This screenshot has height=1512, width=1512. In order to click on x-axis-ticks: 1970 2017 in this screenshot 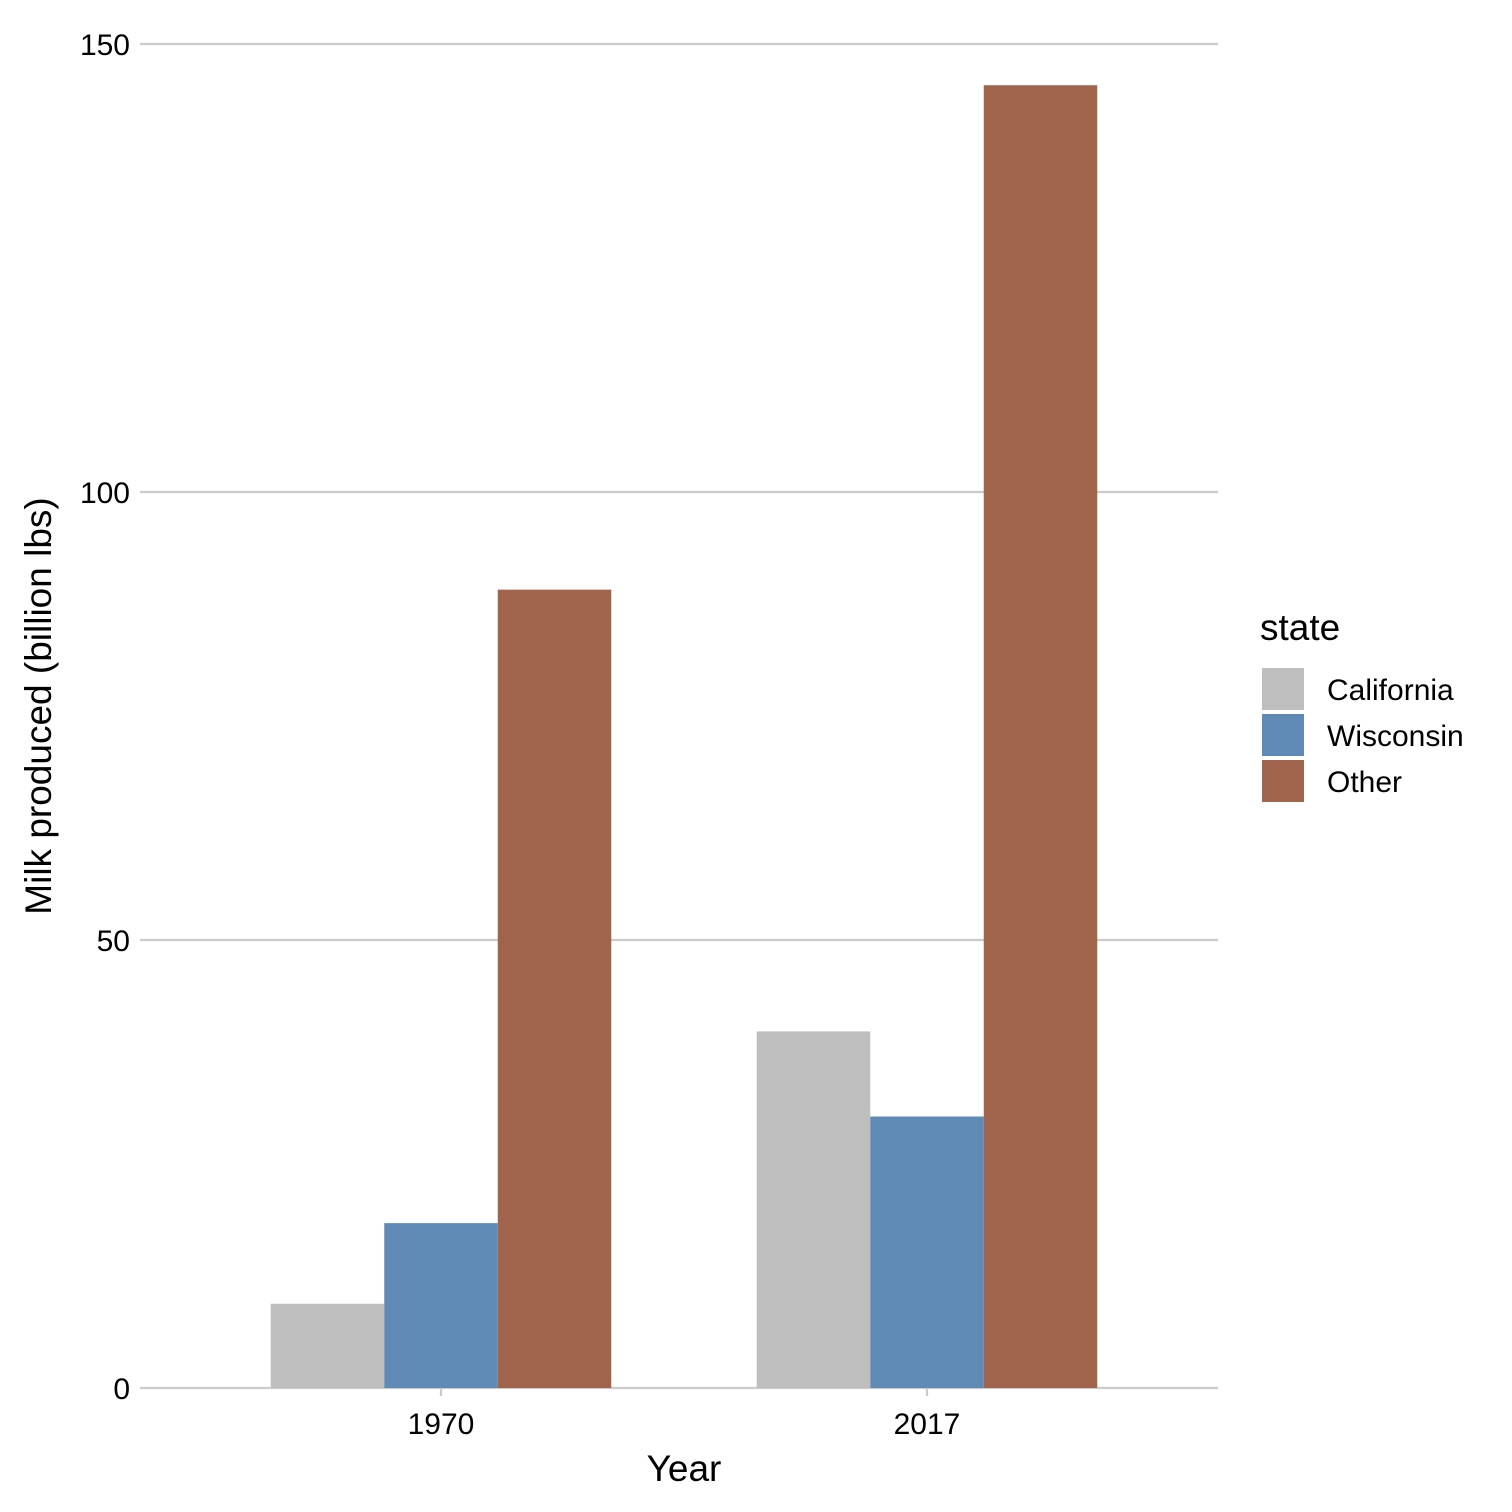, I will do `click(684, 1414)`.